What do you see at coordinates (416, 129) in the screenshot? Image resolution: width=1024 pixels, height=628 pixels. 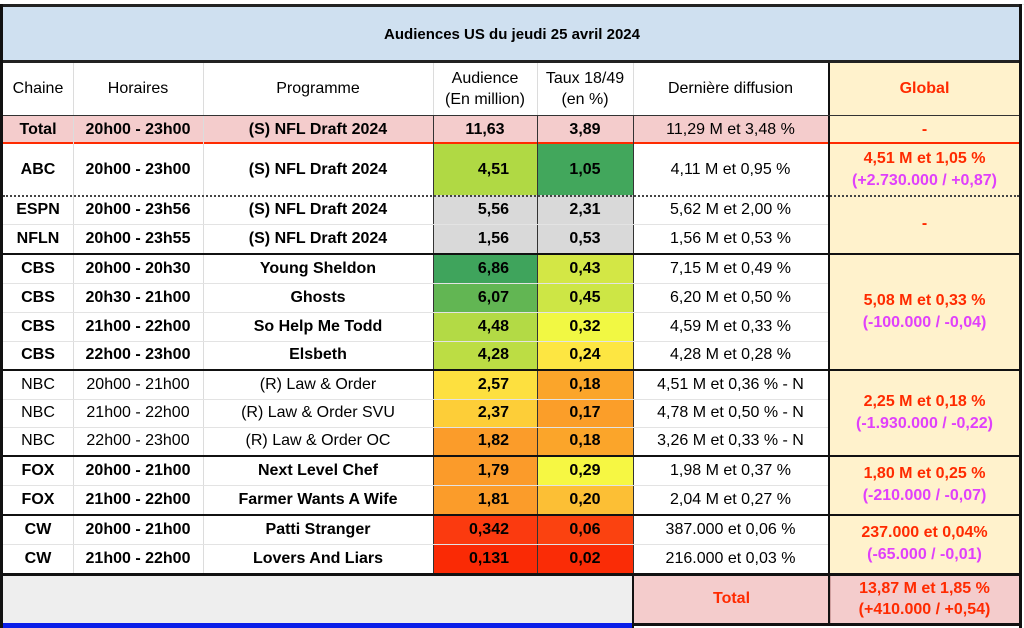 I see `total-row-bg` at bounding box center [416, 129].